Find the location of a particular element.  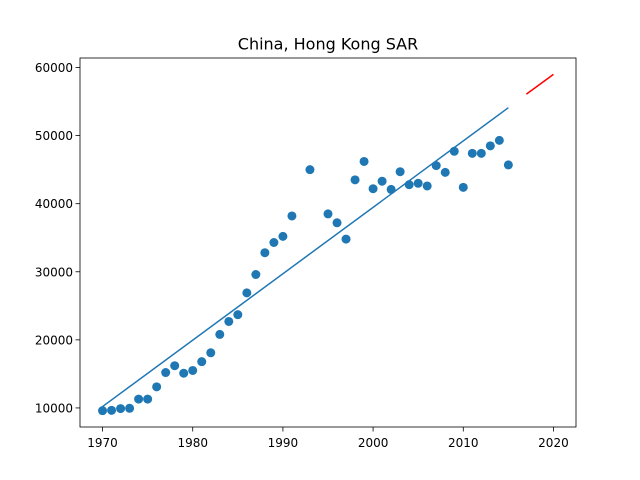

x-tick-label: 1980 is located at coordinates (192, 443).